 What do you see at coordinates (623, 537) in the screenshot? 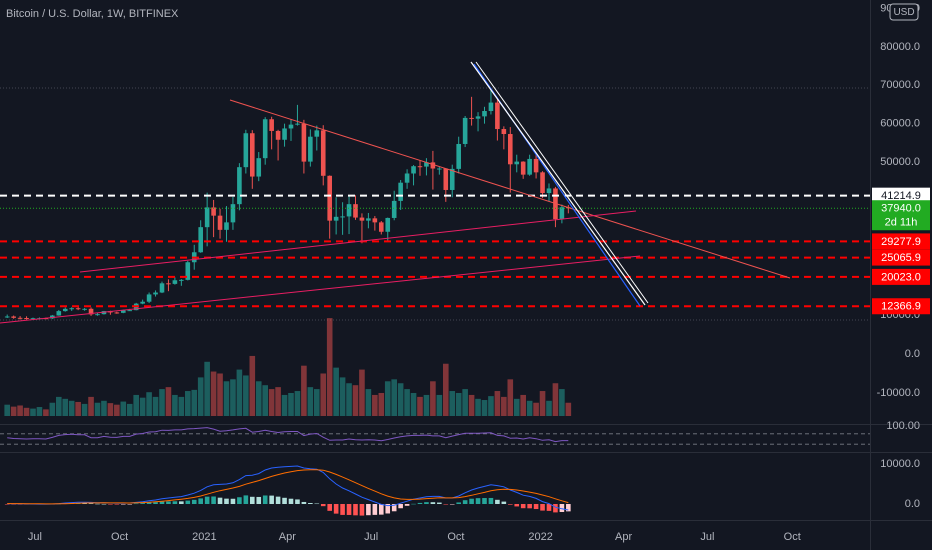
I see `x-tick-label: Apr` at bounding box center [623, 537].